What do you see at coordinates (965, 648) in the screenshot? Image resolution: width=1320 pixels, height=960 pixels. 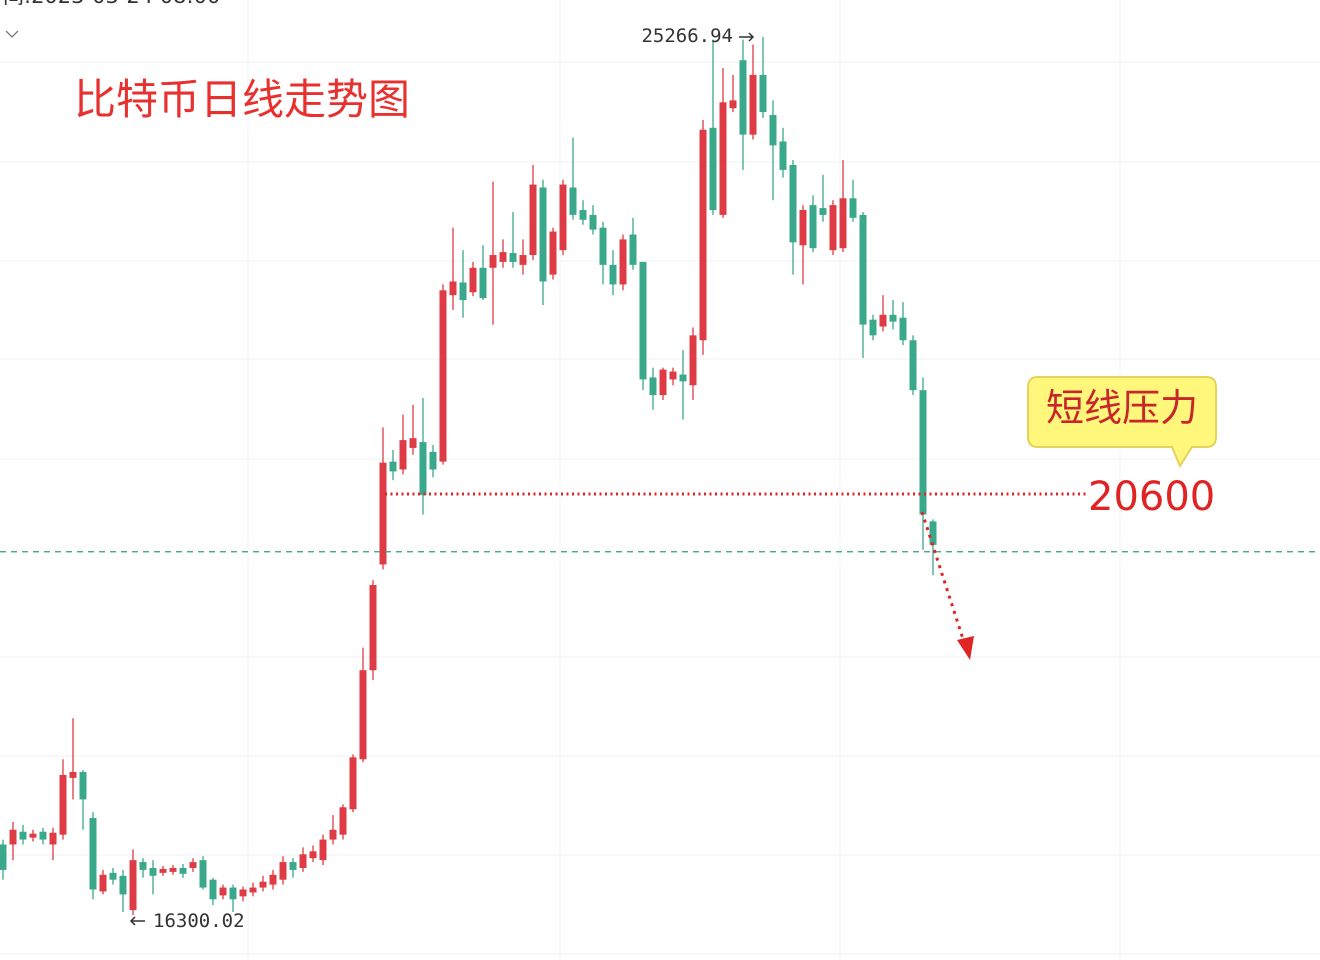 I see `trend-arrow-head` at bounding box center [965, 648].